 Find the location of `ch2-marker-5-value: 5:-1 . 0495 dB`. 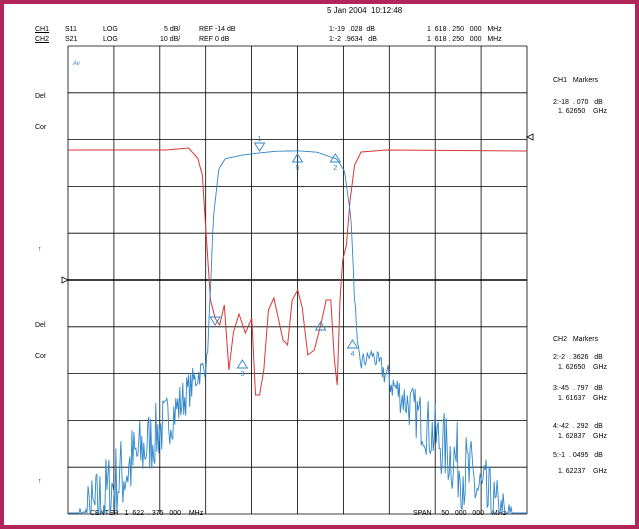

ch2-marker-5-value: 5:-1 . 0495 dB is located at coordinates (578, 455).